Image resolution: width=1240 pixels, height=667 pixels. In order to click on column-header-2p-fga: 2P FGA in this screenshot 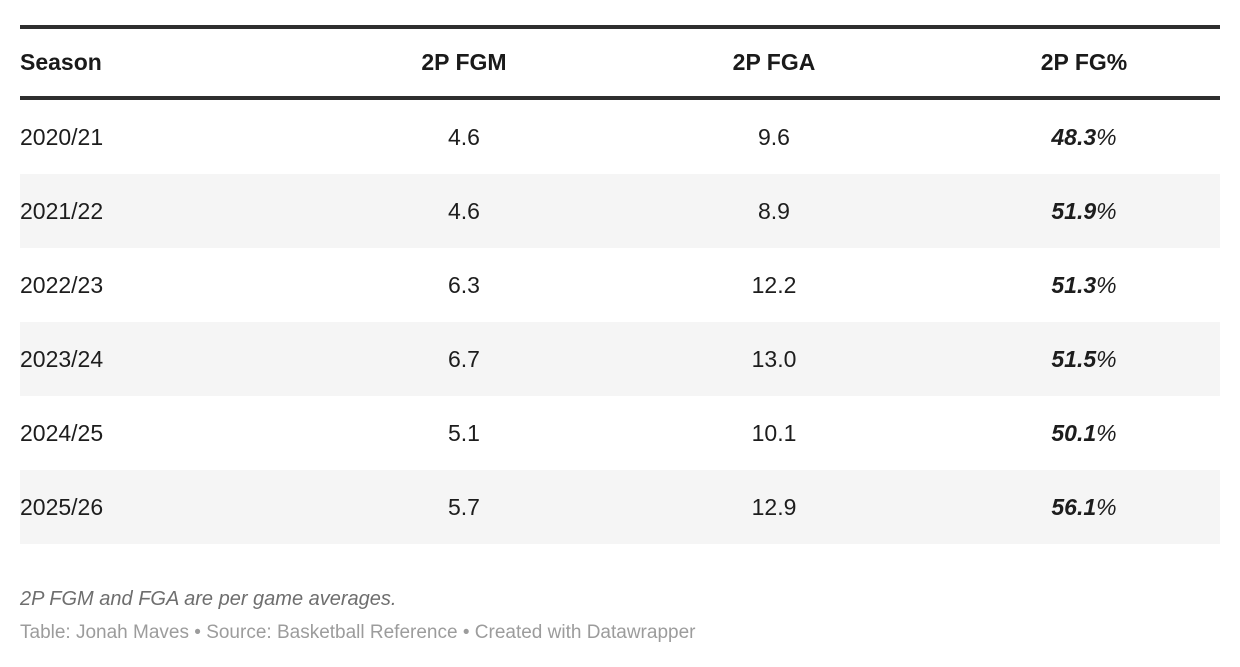, I will do `click(774, 63)`.